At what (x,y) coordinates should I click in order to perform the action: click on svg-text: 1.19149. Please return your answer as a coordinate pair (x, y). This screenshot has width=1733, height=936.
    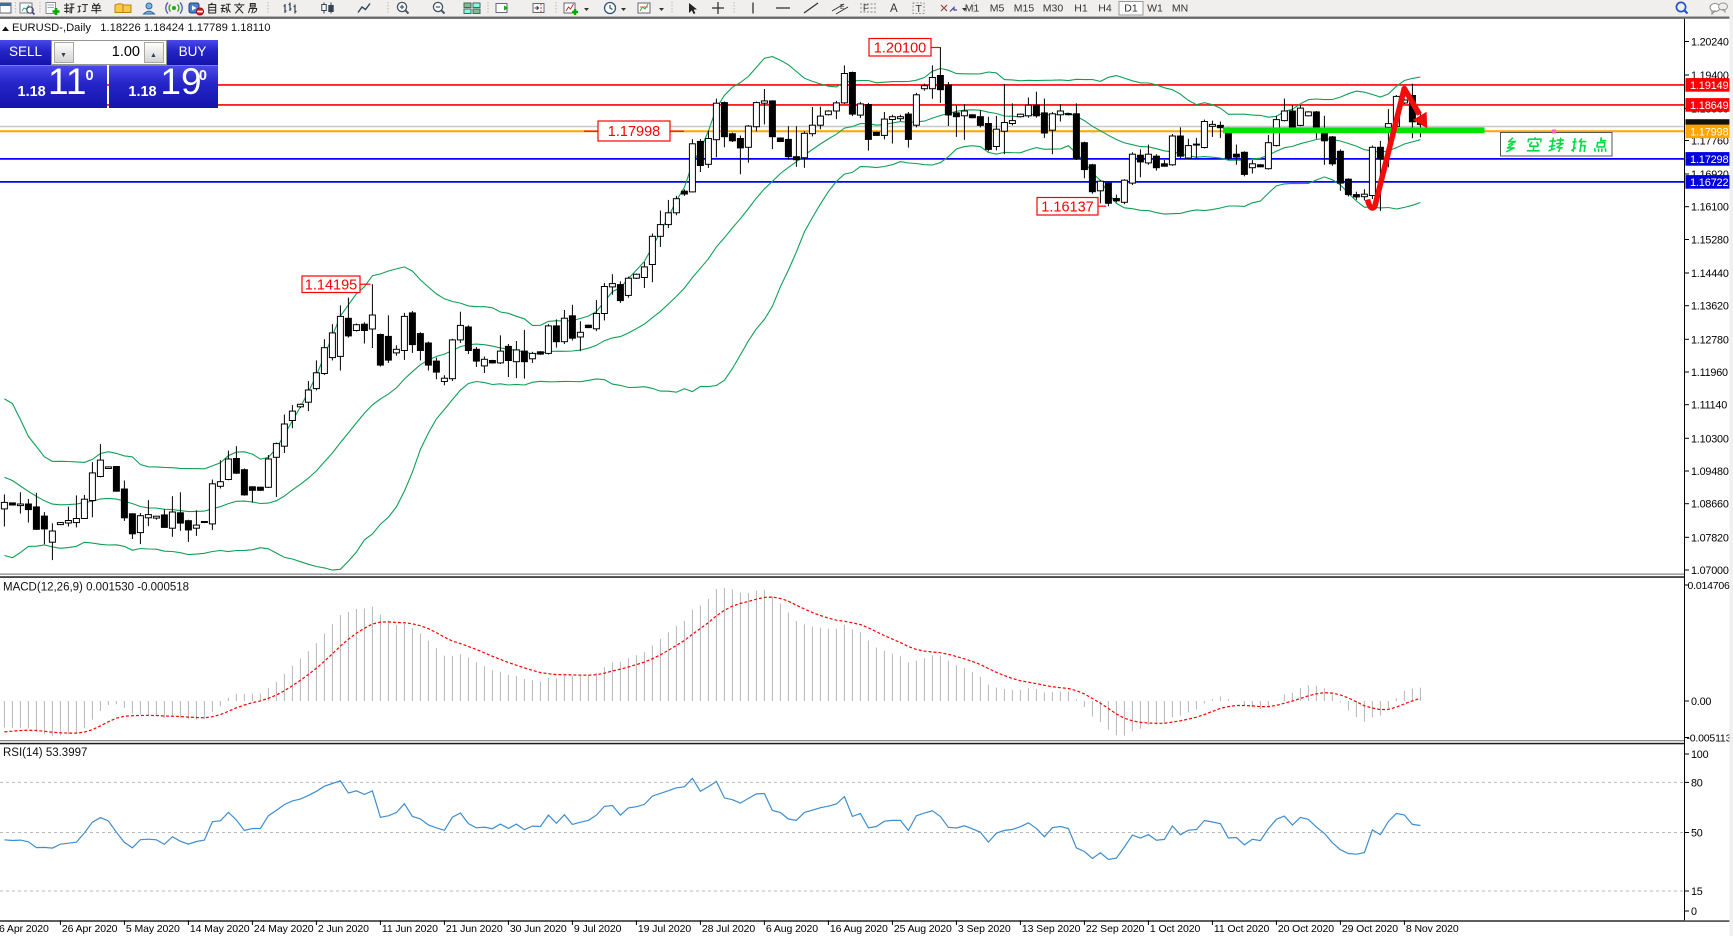
    Looking at the image, I should click on (1709, 86).